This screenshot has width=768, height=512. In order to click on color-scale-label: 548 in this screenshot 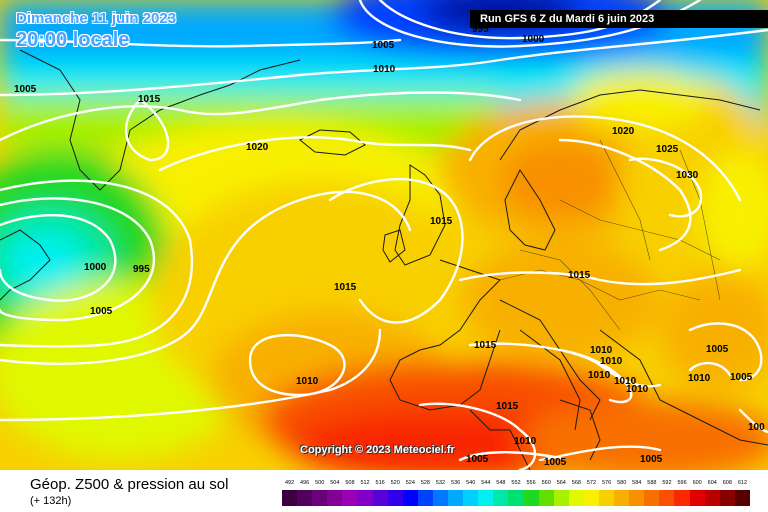, I will do `click(501, 483)`.